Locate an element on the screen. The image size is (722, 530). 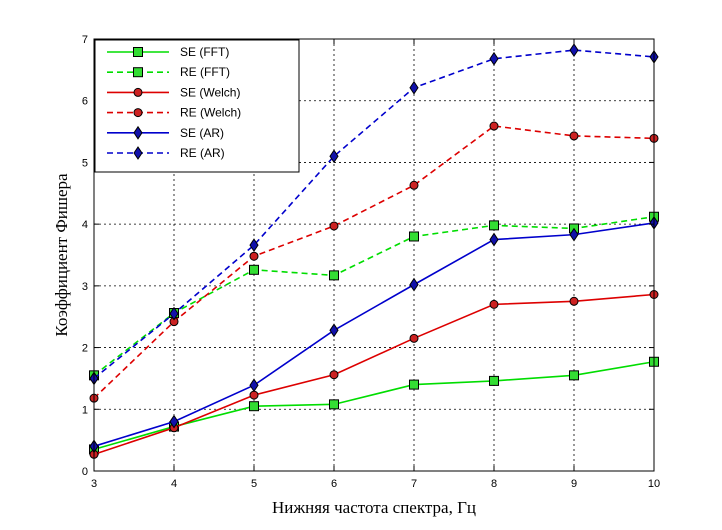
legend-item: RE (AR) is located at coordinates (166, 153).